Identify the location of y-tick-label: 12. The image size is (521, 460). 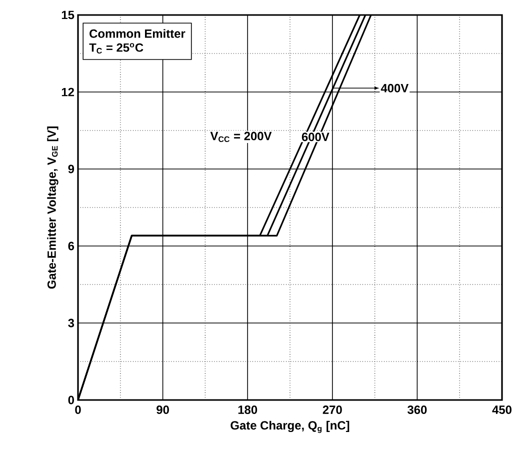
(68, 92).